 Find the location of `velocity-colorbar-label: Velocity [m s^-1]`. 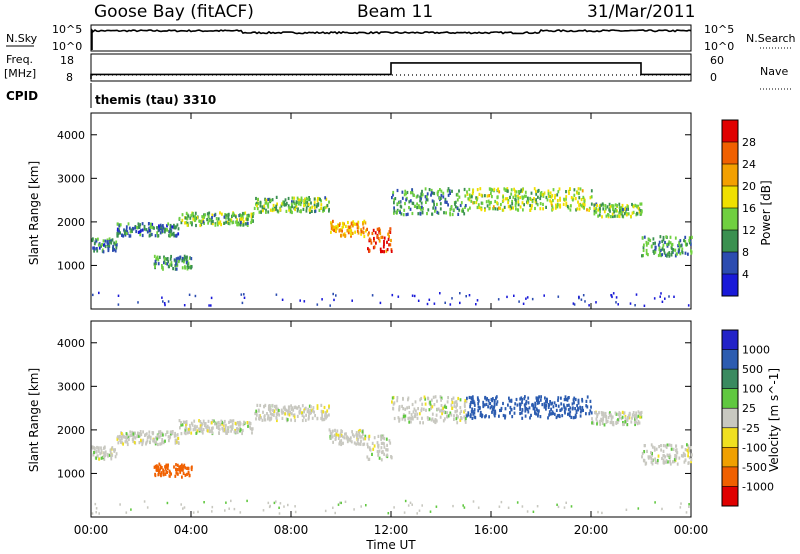

velocity-colorbar-label: Velocity [m s^-1] is located at coordinates (774, 420).